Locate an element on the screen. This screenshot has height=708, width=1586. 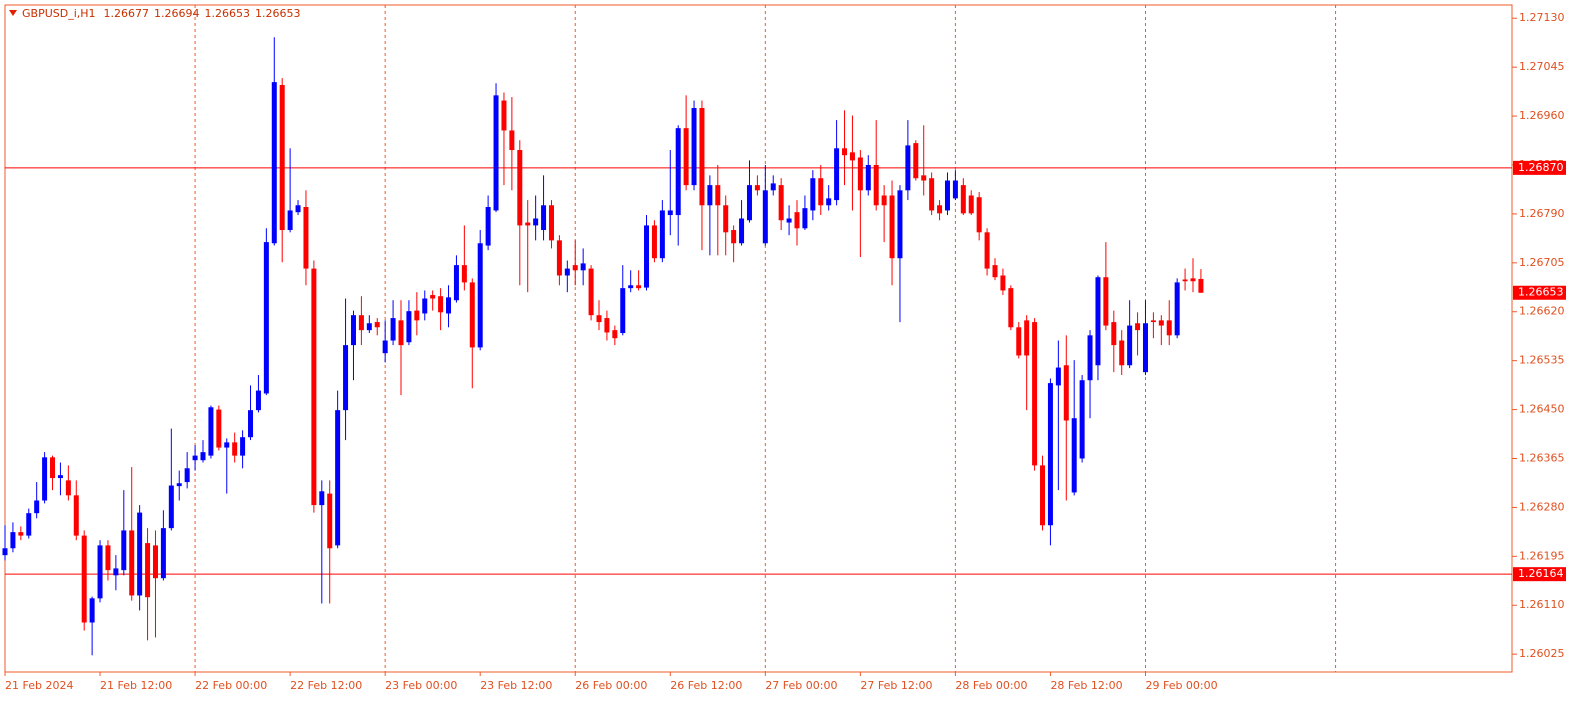
level-label: 1.26164 is located at coordinates (1541, 573).